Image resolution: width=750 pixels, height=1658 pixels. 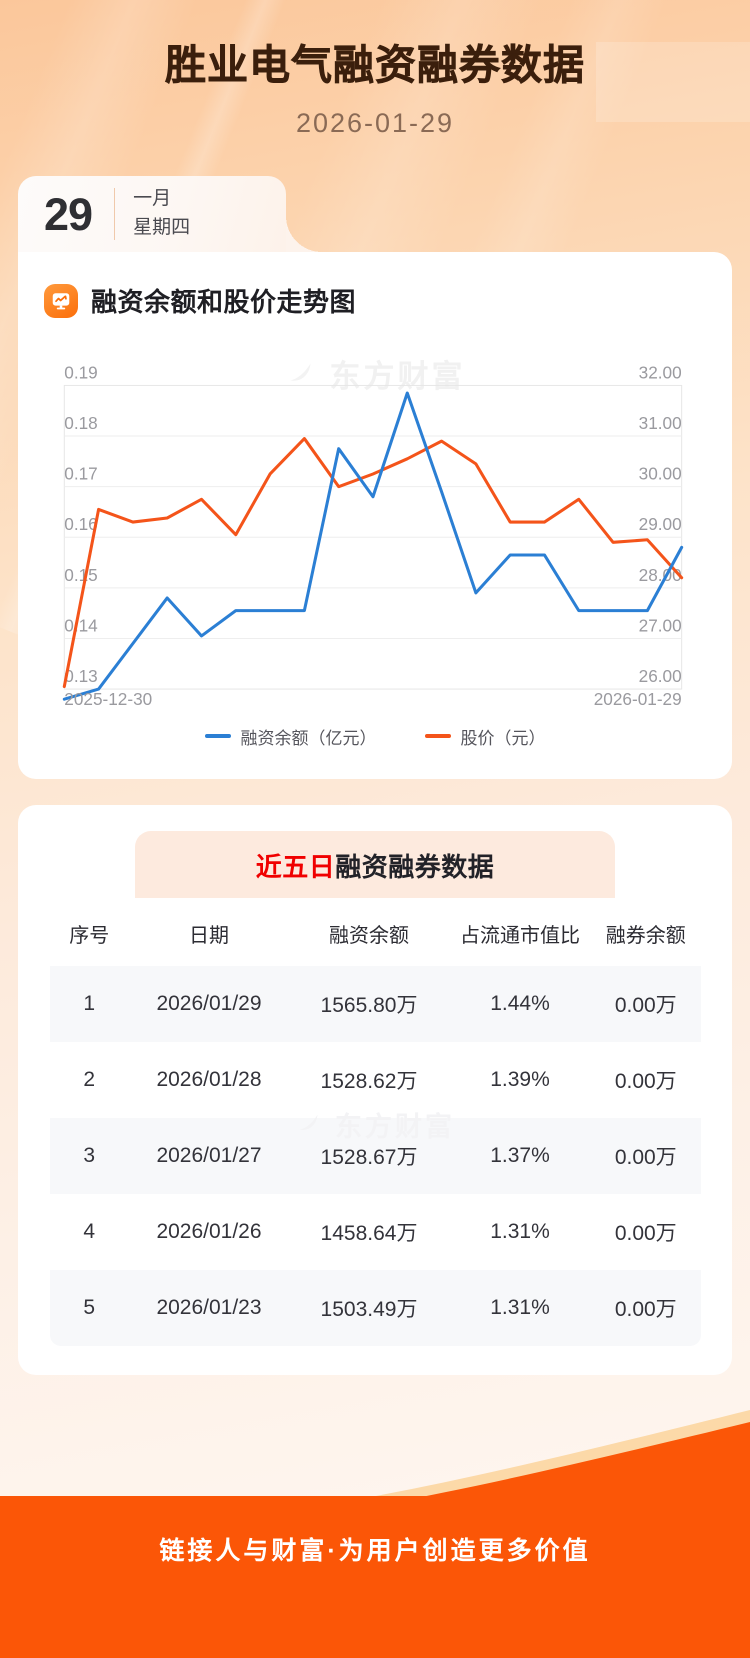 I want to click on cell-date: 2026/01/23, so click(x=209, y=1307).